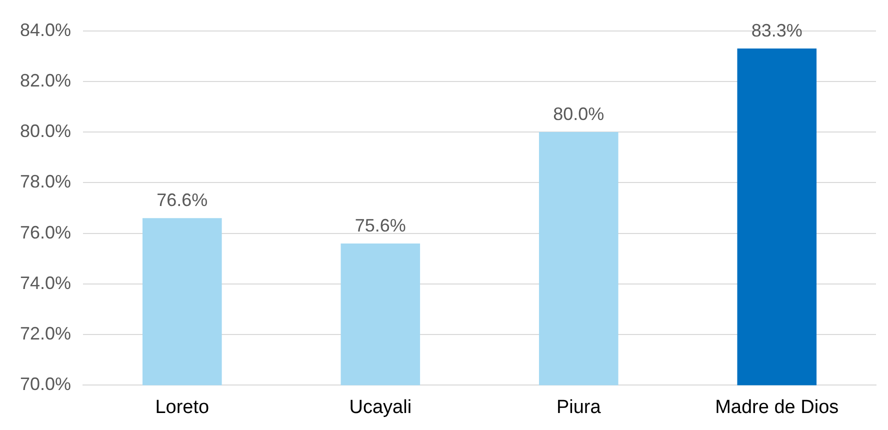  Describe the element at coordinates (46, 232) in the screenshot. I see `y-tick-label: 76.0%` at that location.